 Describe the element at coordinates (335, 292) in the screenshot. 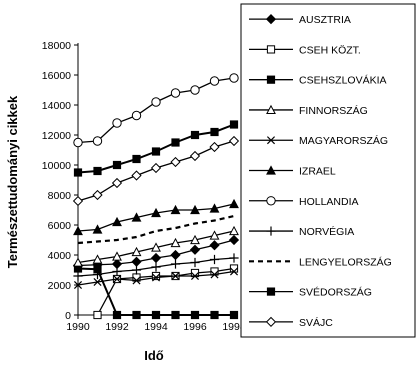

I see `legend-label: SVÉDORSZÁG` at that location.